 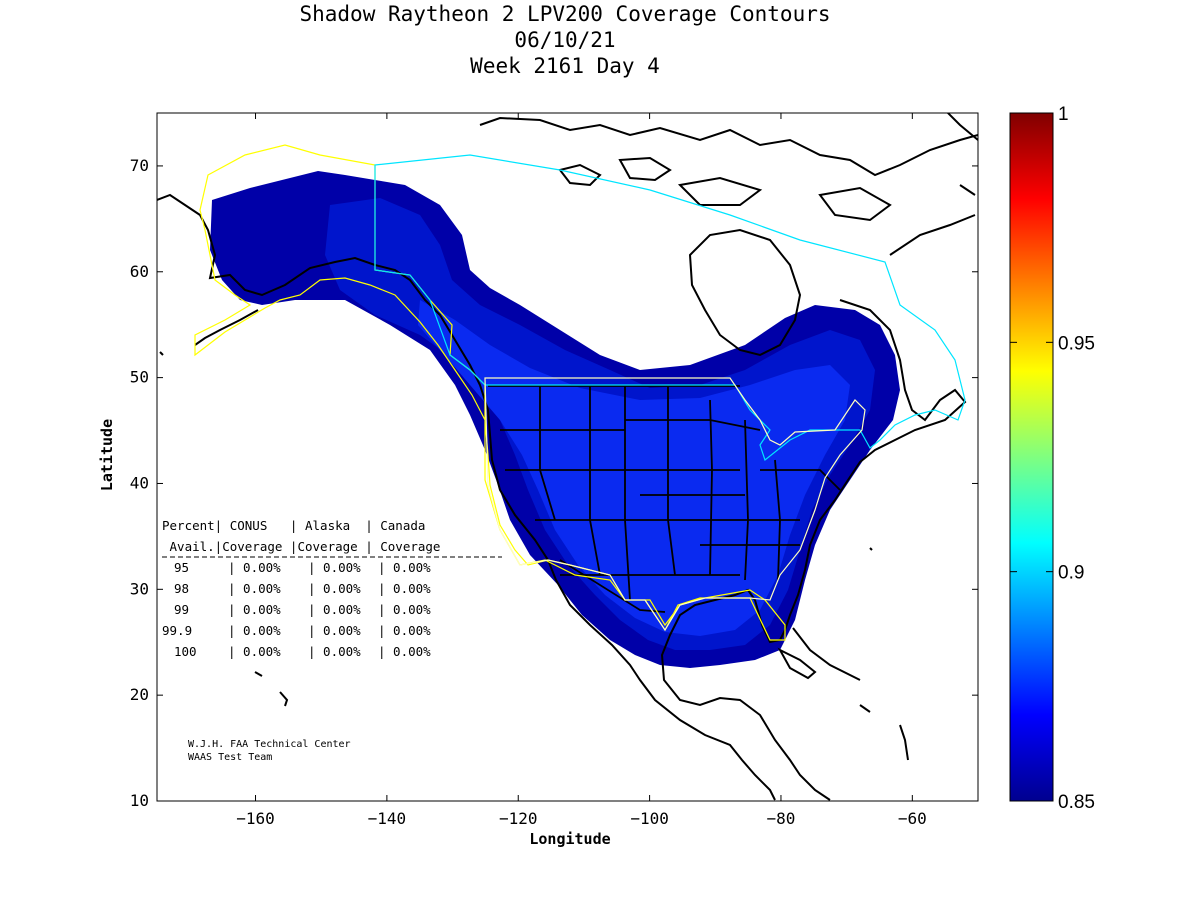 I want to click on colorbar-tick-label: 0.85, so click(x=1076, y=802).